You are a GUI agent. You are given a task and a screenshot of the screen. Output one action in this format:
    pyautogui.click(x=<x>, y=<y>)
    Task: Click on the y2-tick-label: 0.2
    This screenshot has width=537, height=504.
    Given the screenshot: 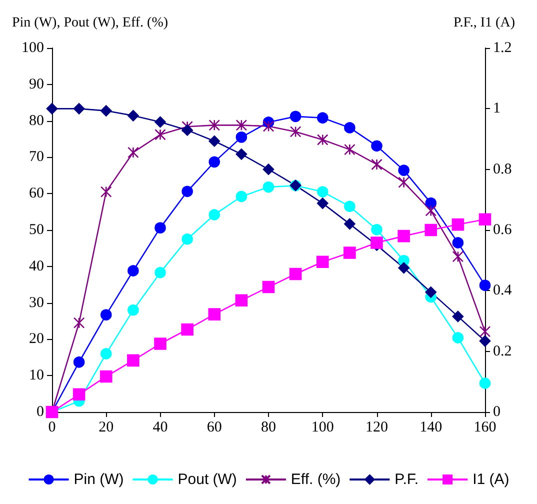 What is the action you would take?
    pyautogui.click(x=502, y=351)
    